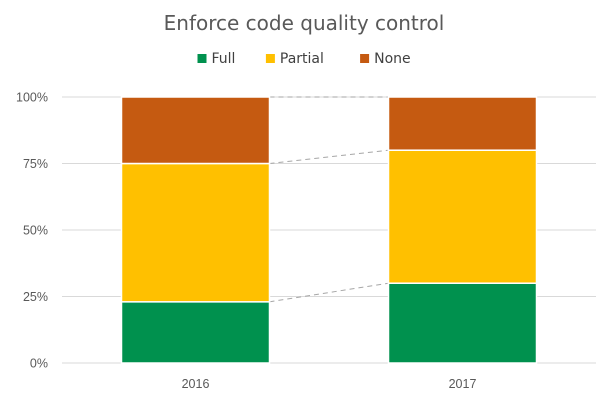 This screenshot has width=608, height=400. I want to click on bar-none-2017, so click(462, 123).